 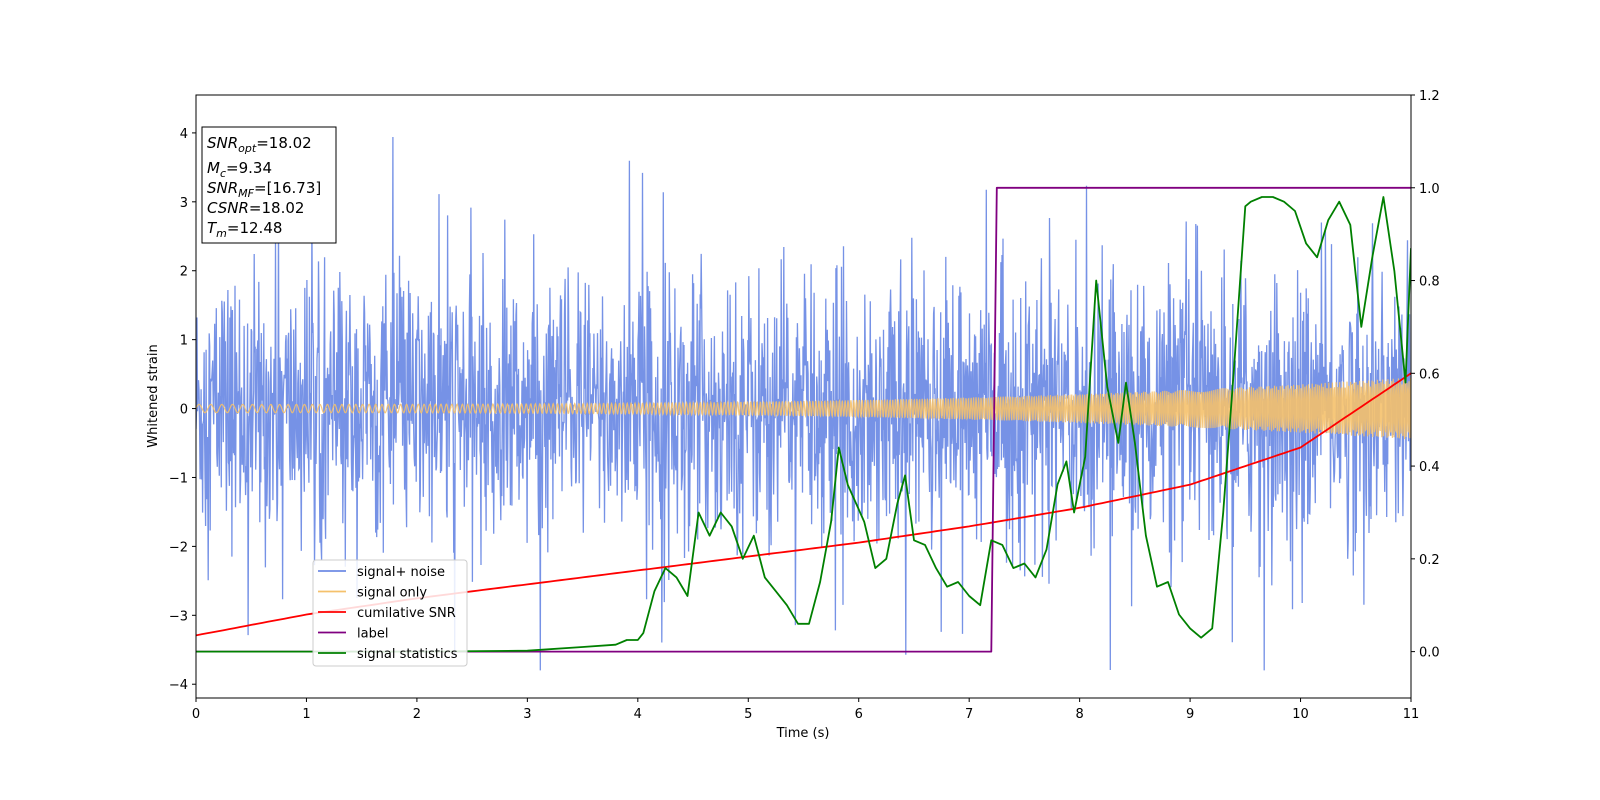 I want to click on y-axis-label: Whitened strain, so click(x=153, y=395).